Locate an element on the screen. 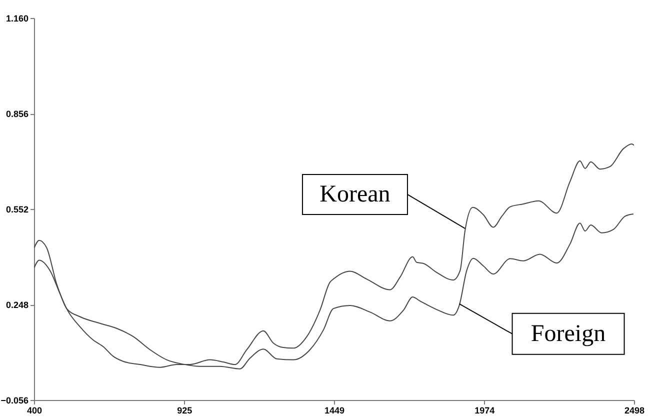 This screenshot has width=648, height=417. y-tick-label: 0.856 is located at coordinates (17, 114).